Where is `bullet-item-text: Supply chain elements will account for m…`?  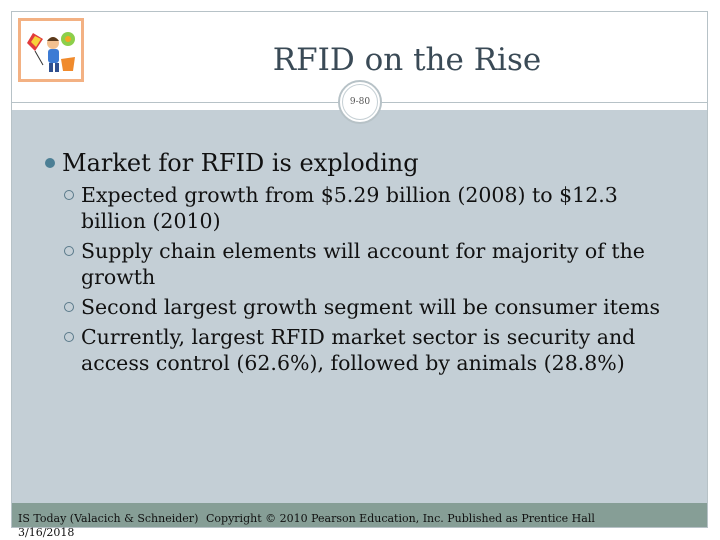
bullet-item-text: Supply chain elements will account for m… is located at coordinates (363, 264).